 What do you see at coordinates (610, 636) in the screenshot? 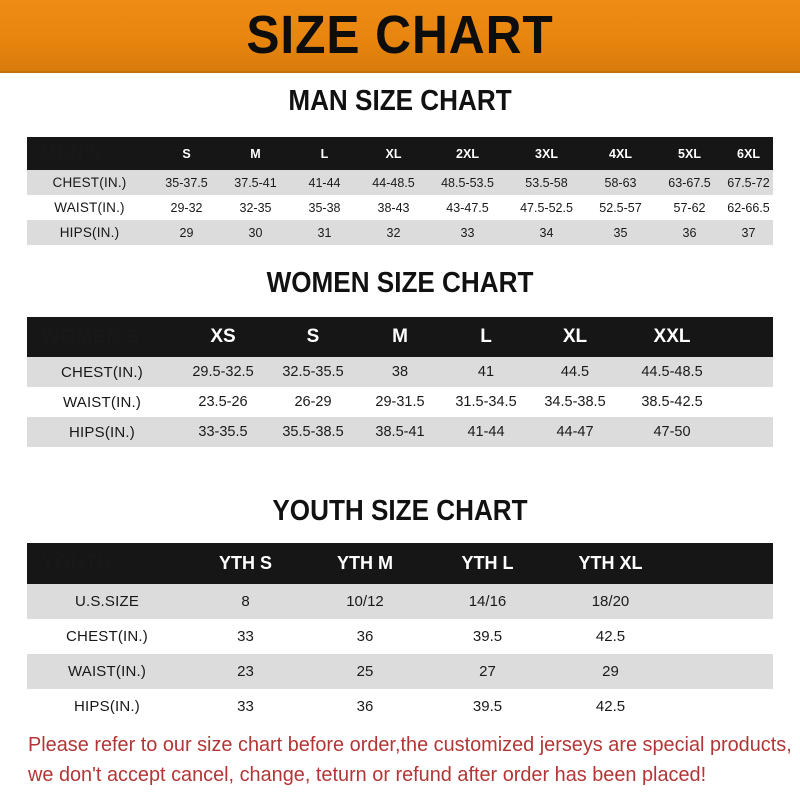
I see `youth-cell-1-3: 42.5` at bounding box center [610, 636].